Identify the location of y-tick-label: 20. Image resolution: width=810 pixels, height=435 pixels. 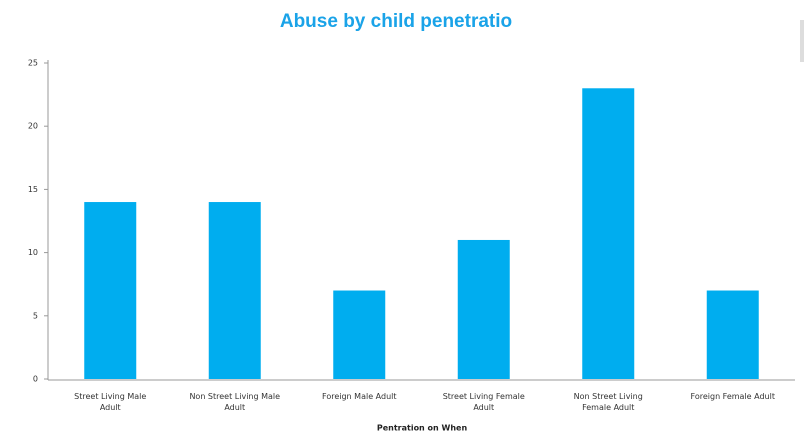
(33, 126).